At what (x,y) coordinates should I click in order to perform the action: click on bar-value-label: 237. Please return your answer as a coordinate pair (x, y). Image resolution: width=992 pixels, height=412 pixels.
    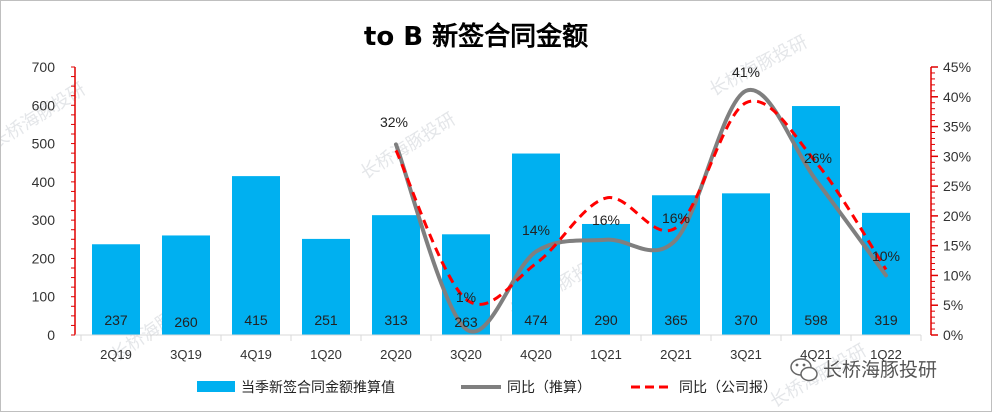
    Looking at the image, I should click on (116, 320).